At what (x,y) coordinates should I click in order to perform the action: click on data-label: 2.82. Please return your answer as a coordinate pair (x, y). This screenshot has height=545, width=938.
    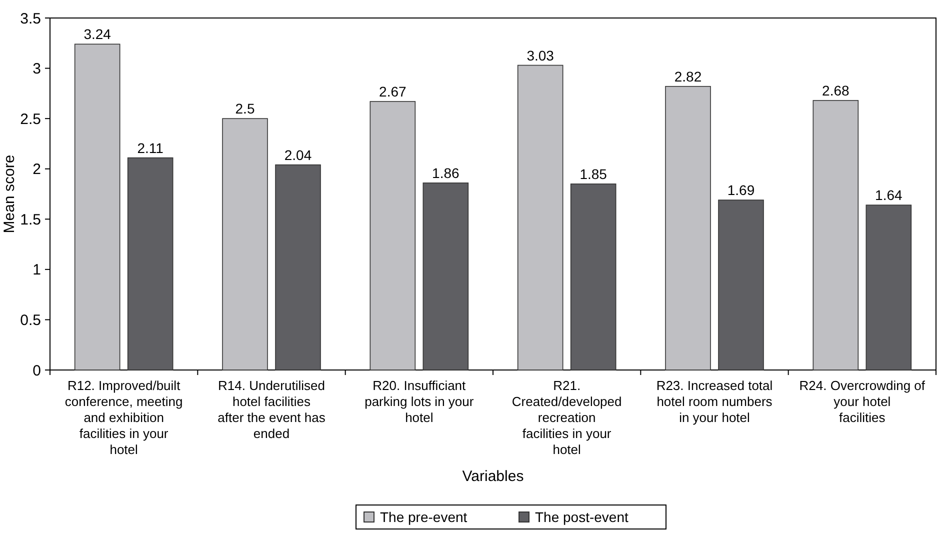
    Looking at the image, I should click on (688, 76).